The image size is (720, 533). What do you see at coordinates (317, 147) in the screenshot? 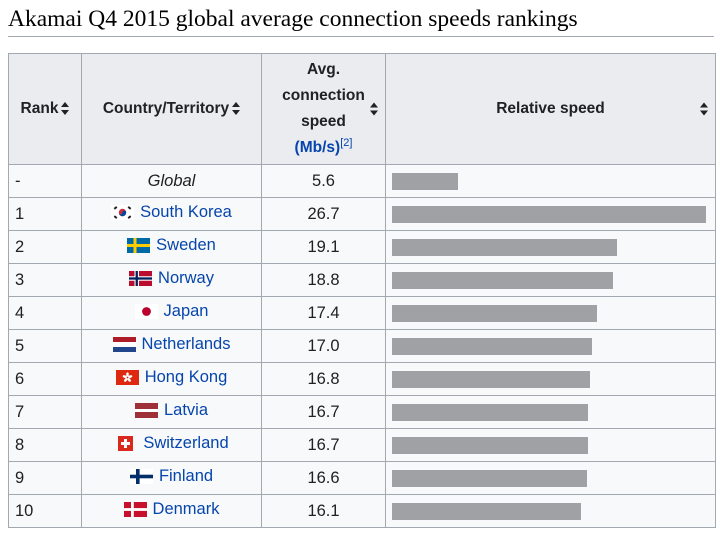
I see `speed-unit-link: (Mb/s)` at bounding box center [317, 147].